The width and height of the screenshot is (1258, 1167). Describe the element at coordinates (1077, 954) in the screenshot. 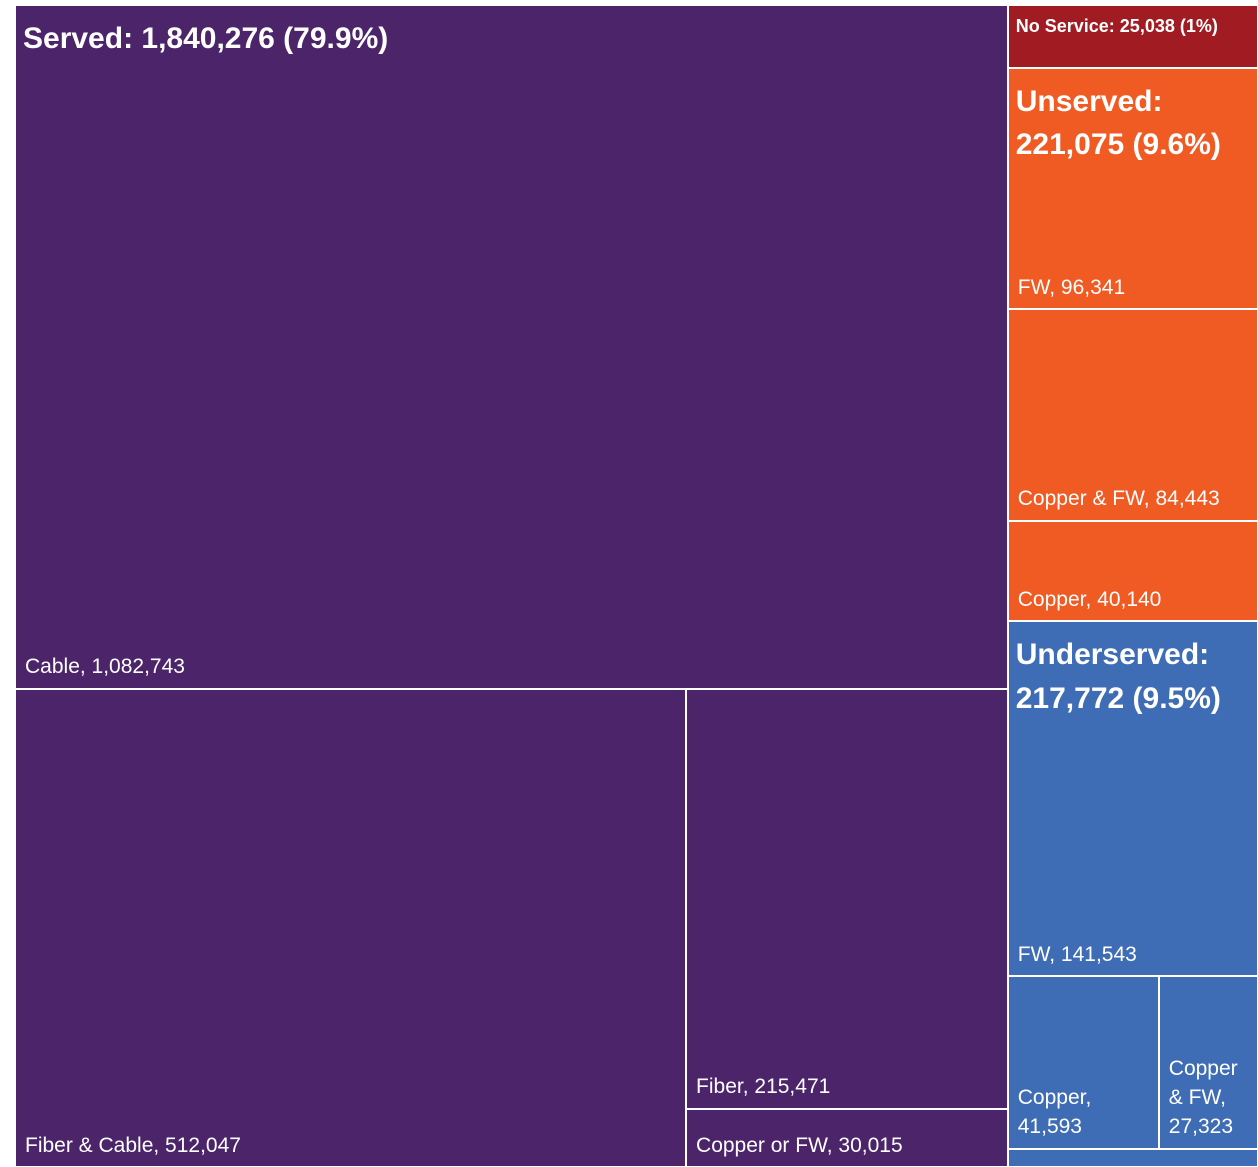

I see `leaf-label: FW, 141,543` at that location.